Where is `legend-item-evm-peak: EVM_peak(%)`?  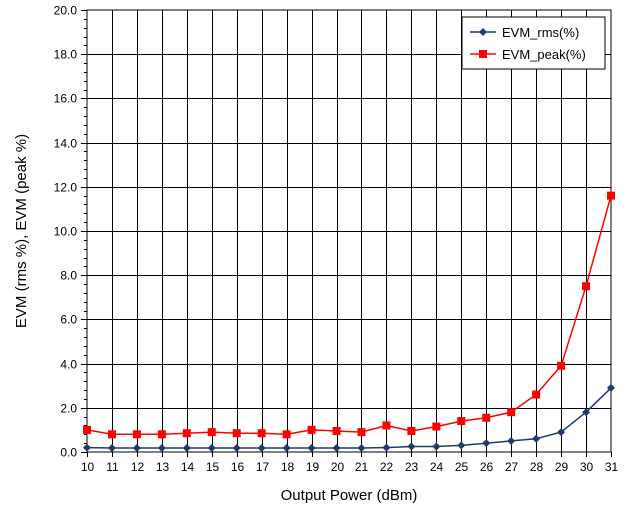 legend-item-evm-peak: EVM_peak(%) is located at coordinates (528, 54).